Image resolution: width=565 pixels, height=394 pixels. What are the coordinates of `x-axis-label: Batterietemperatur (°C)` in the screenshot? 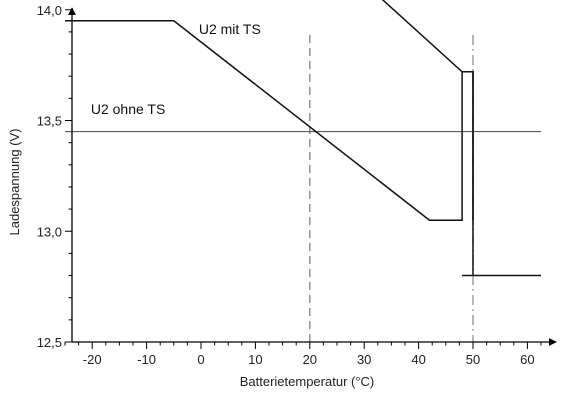 It's located at (307, 381).